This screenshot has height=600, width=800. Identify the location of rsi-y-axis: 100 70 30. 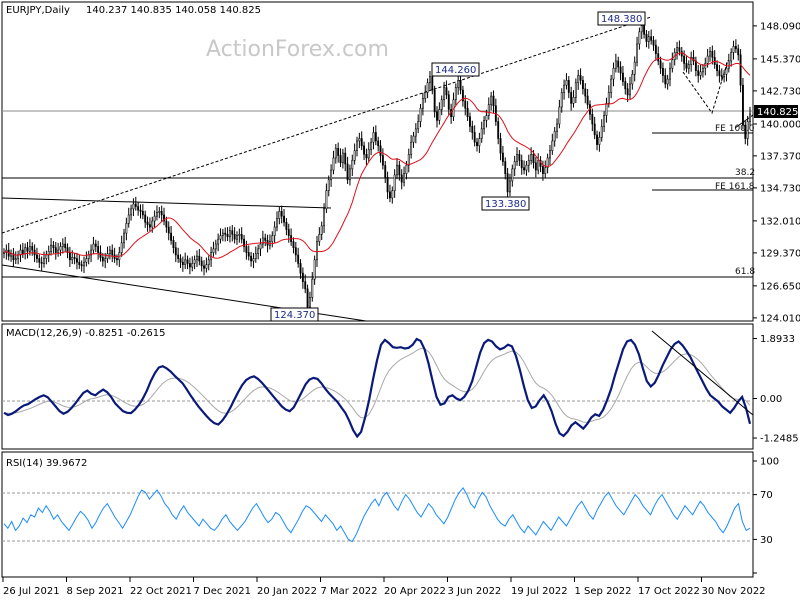
(766, 515).